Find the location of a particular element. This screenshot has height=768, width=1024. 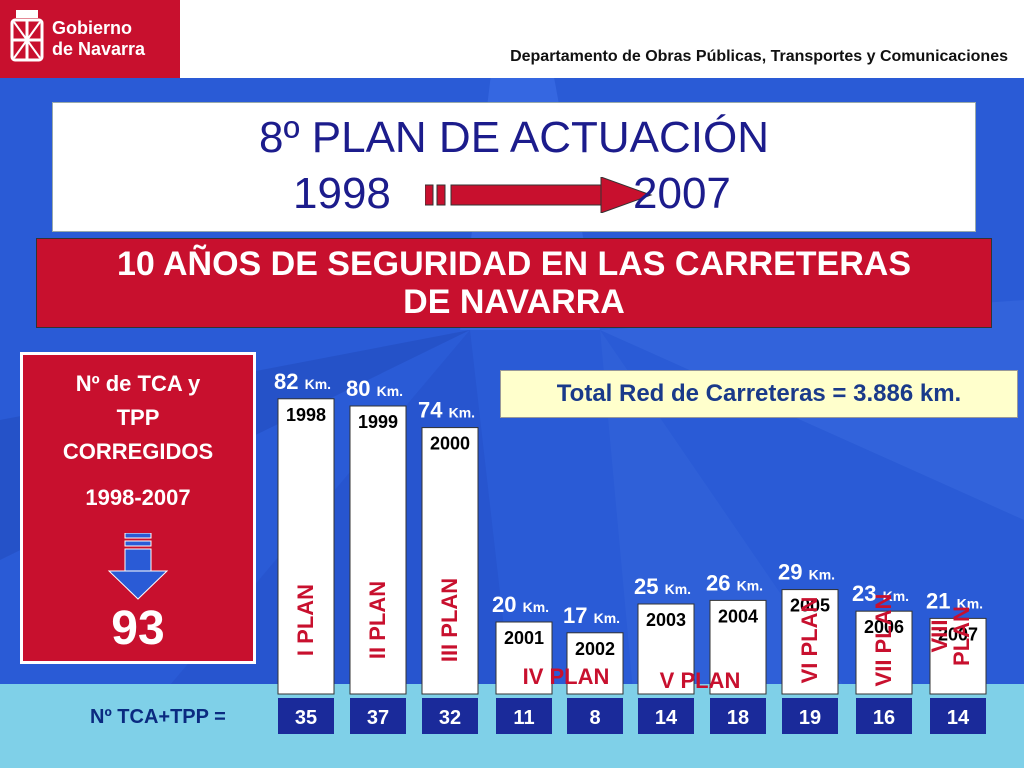

plan-label: I PLAN is located at coordinates (305, 620).